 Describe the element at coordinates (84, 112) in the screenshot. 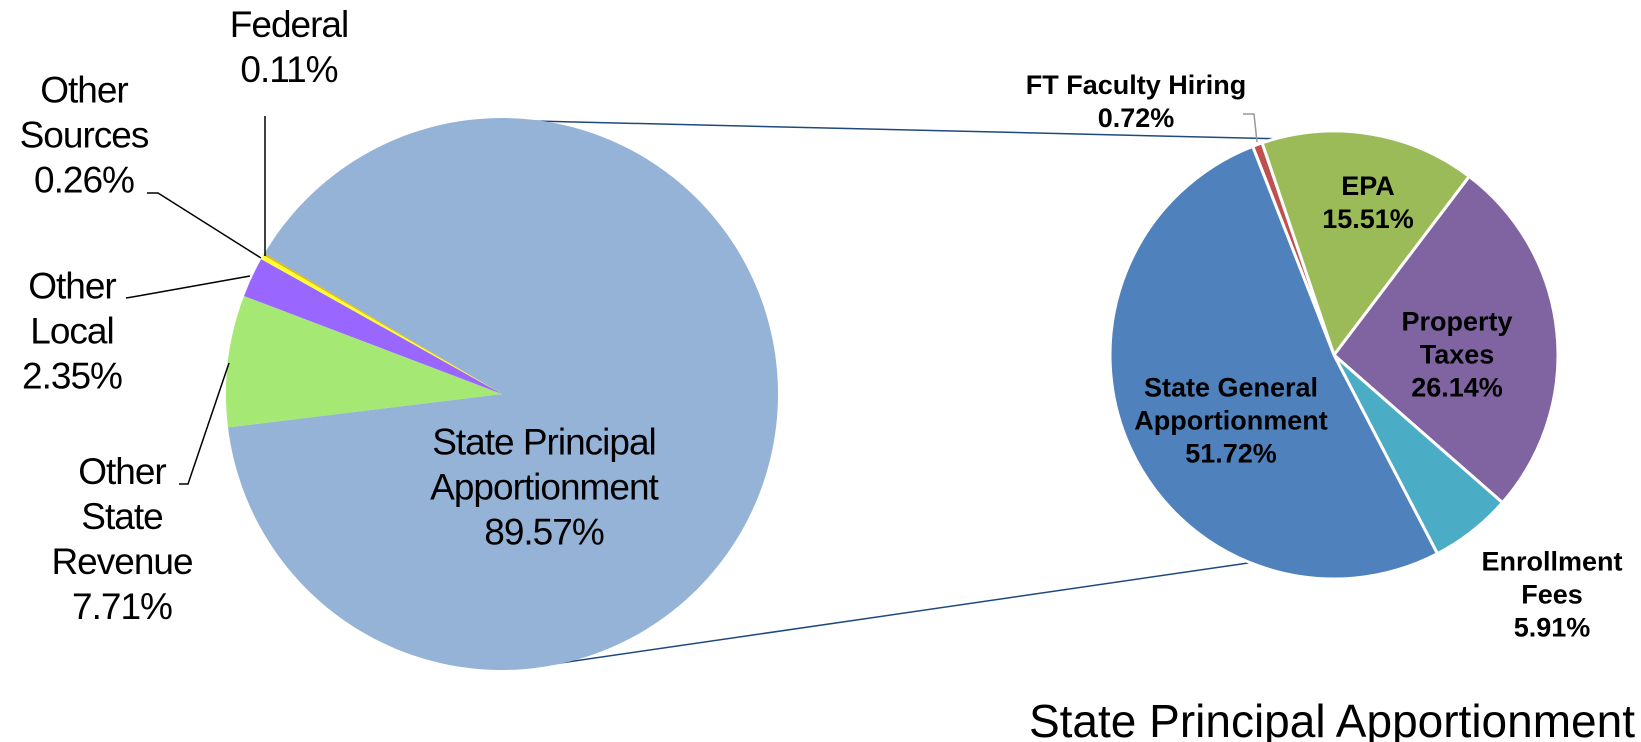

I see `category-label: Other Sources` at that location.